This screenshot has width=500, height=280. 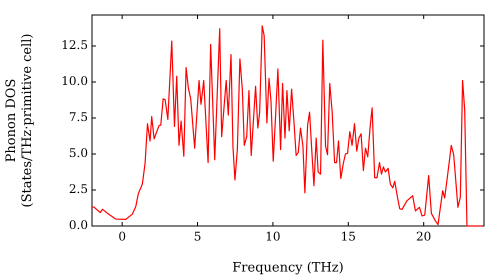 What do you see at coordinates (19, 120) in the screenshot?
I see `y-axis-title: Phonon DOS (States/THz·primitive cell)` at bounding box center [19, 120].